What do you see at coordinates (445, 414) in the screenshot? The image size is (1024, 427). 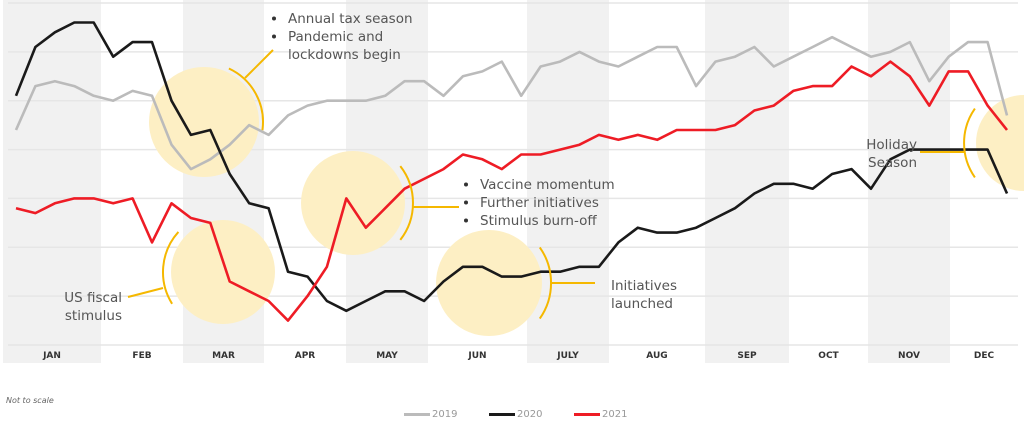 I see `legend-label-2019: 2019` at bounding box center [445, 414].